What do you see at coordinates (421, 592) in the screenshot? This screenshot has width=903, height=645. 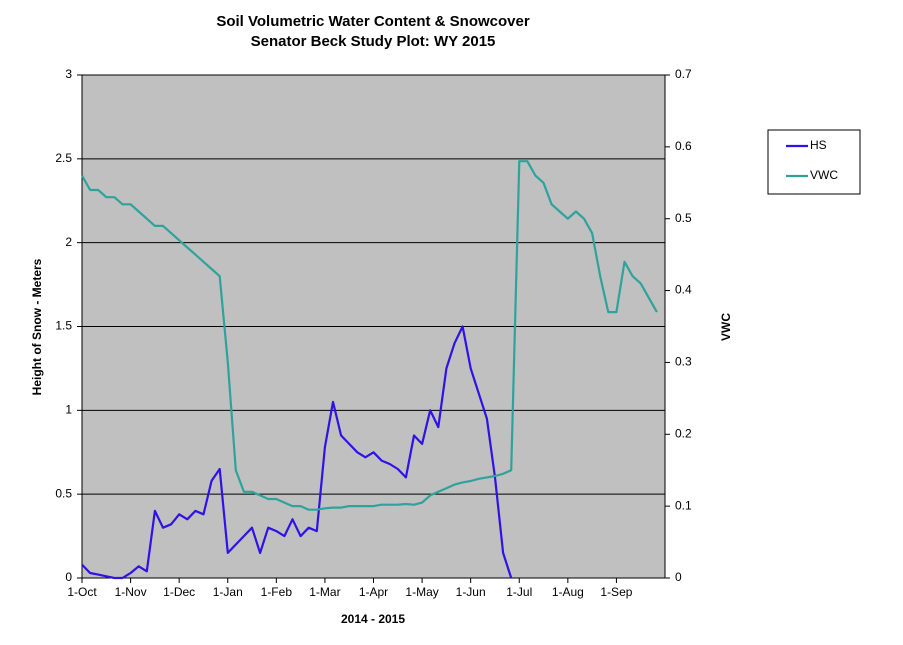 I see `x-tick-label: 1-May` at bounding box center [421, 592].